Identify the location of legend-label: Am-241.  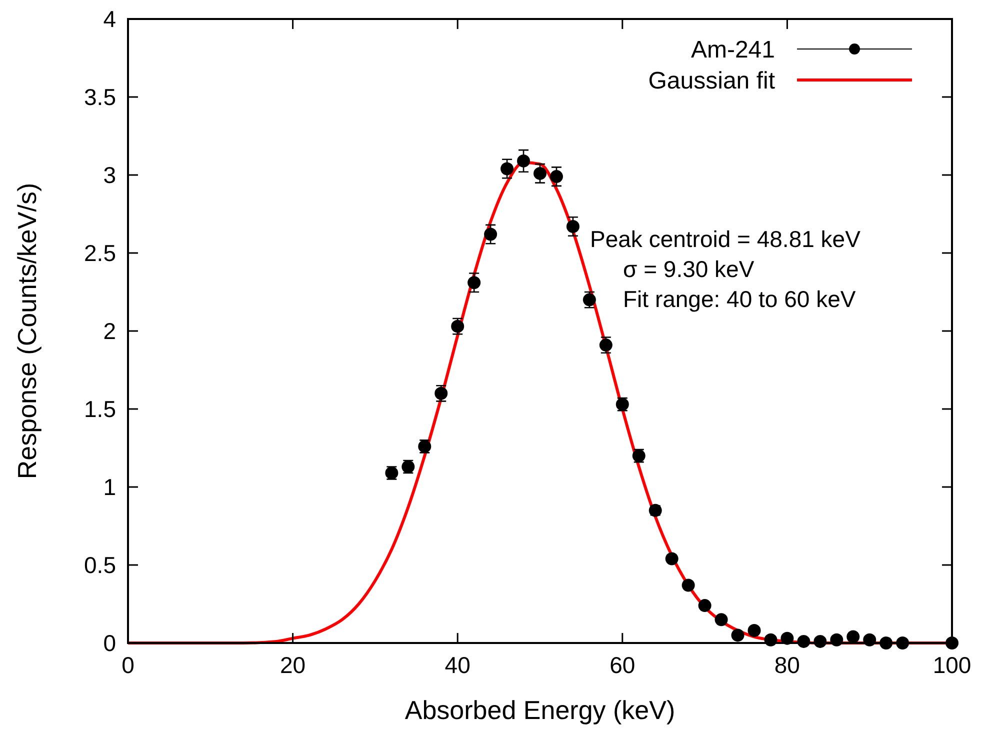
(732, 50).